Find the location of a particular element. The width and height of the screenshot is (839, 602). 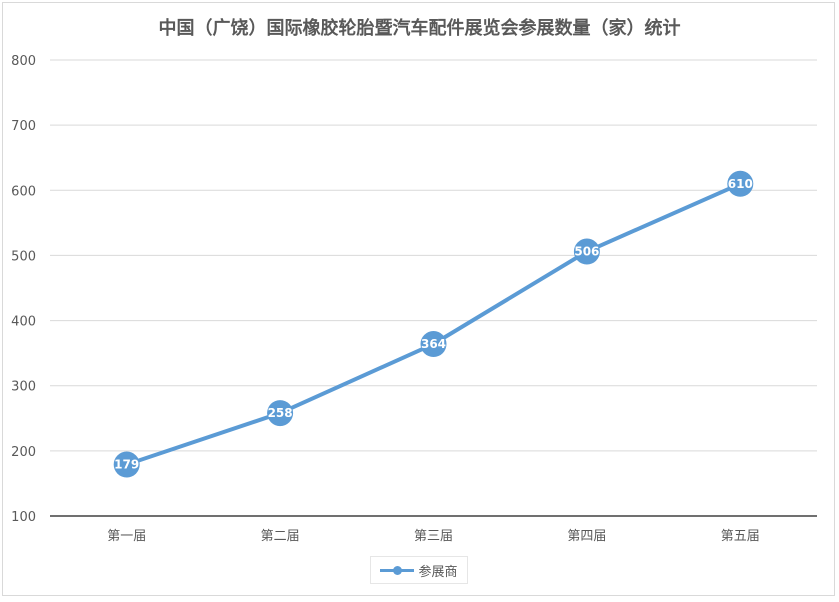

data-label: 506 is located at coordinates (586, 252).